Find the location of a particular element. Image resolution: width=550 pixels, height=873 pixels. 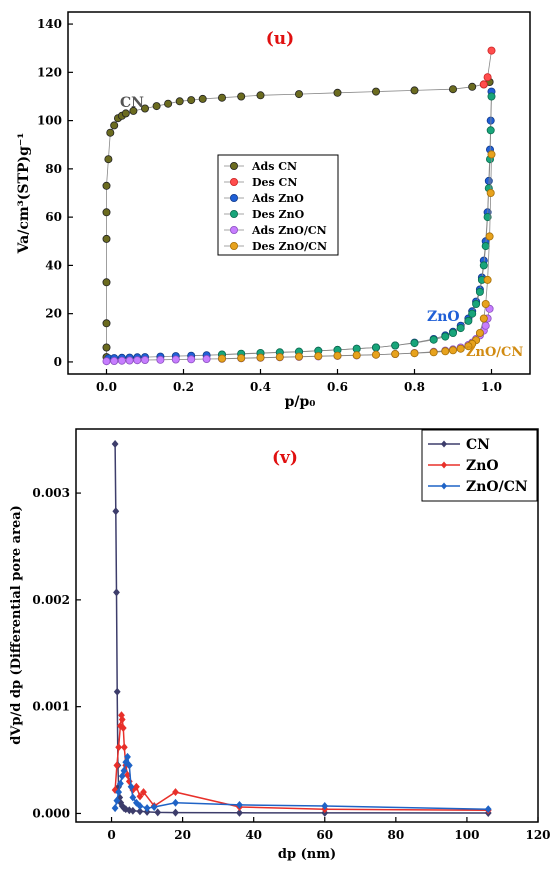

series-zno-cn is located at coordinates (301, 783).